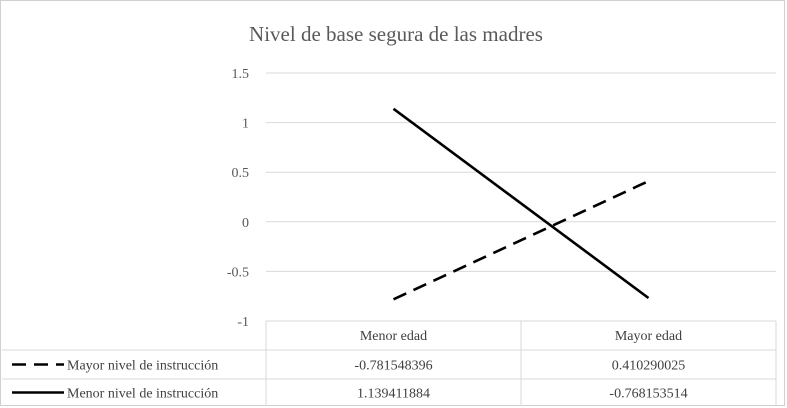 Image resolution: width=787 pixels, height=408 pixels. I want to click on chart-title: Nivel de base segura de las madres, so click(396, 34).